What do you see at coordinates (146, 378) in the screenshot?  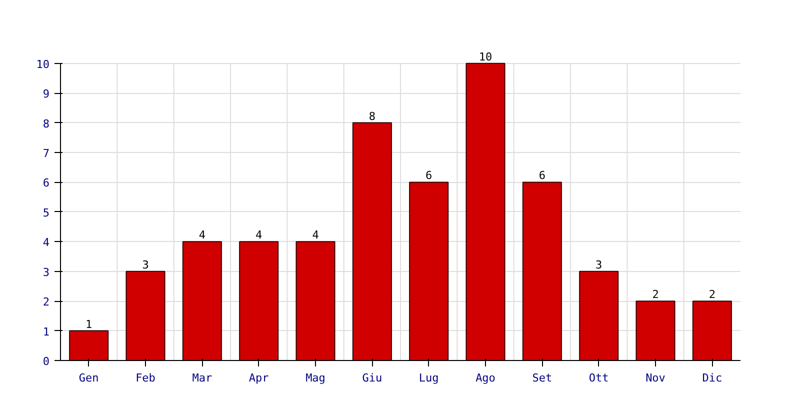 I see `x-tick-label: Feb` at bounding box center [146, 378].